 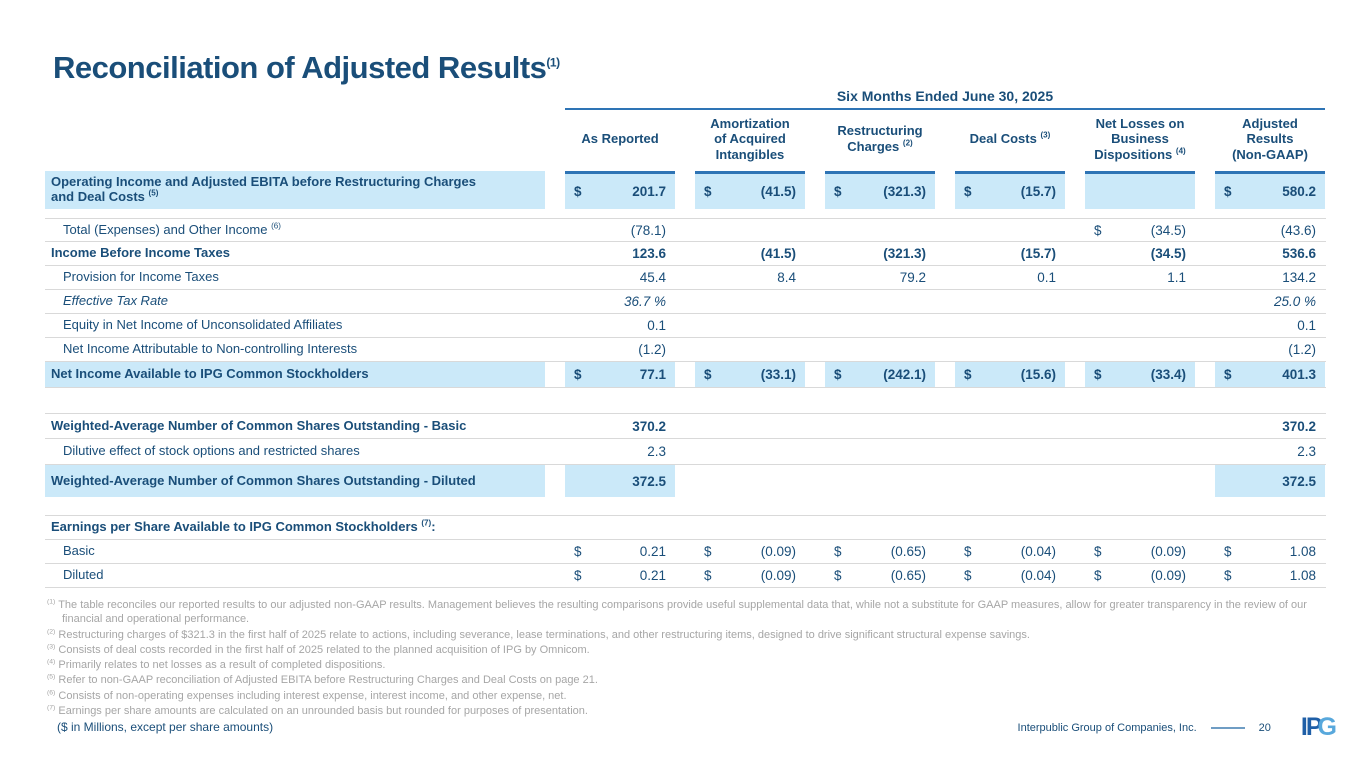 What do you see at coordinates (904, 253) in the screenshot?
I see `value-cell: (321.3)` at bounding box center [904, 253].